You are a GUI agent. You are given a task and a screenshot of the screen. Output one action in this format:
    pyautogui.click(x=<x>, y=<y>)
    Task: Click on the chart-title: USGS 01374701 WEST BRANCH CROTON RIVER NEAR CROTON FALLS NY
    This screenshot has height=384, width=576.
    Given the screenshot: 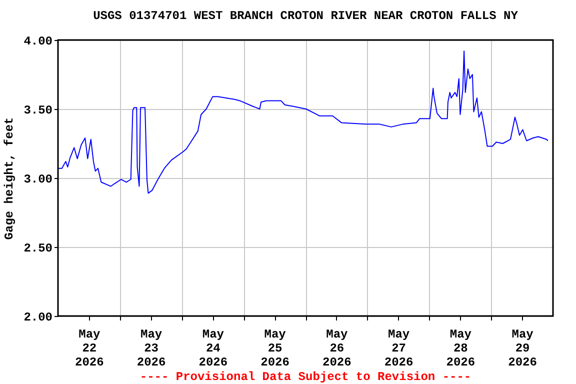 What is the action you would take?
    pyautogui.click(x=306, y=16)
    